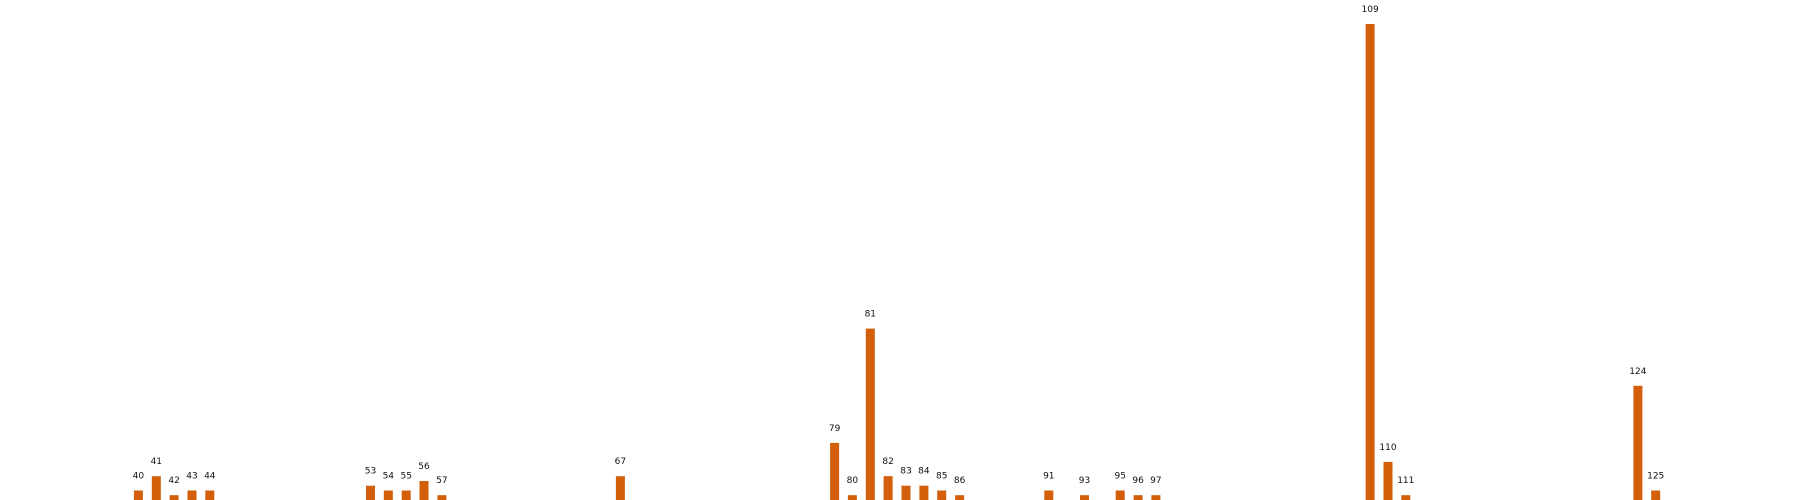 This screenshot has width=1800, height=500. Describe the element at coordinates (389, 477) in the screenshot. I see `bar-label-54: 54` at that location.